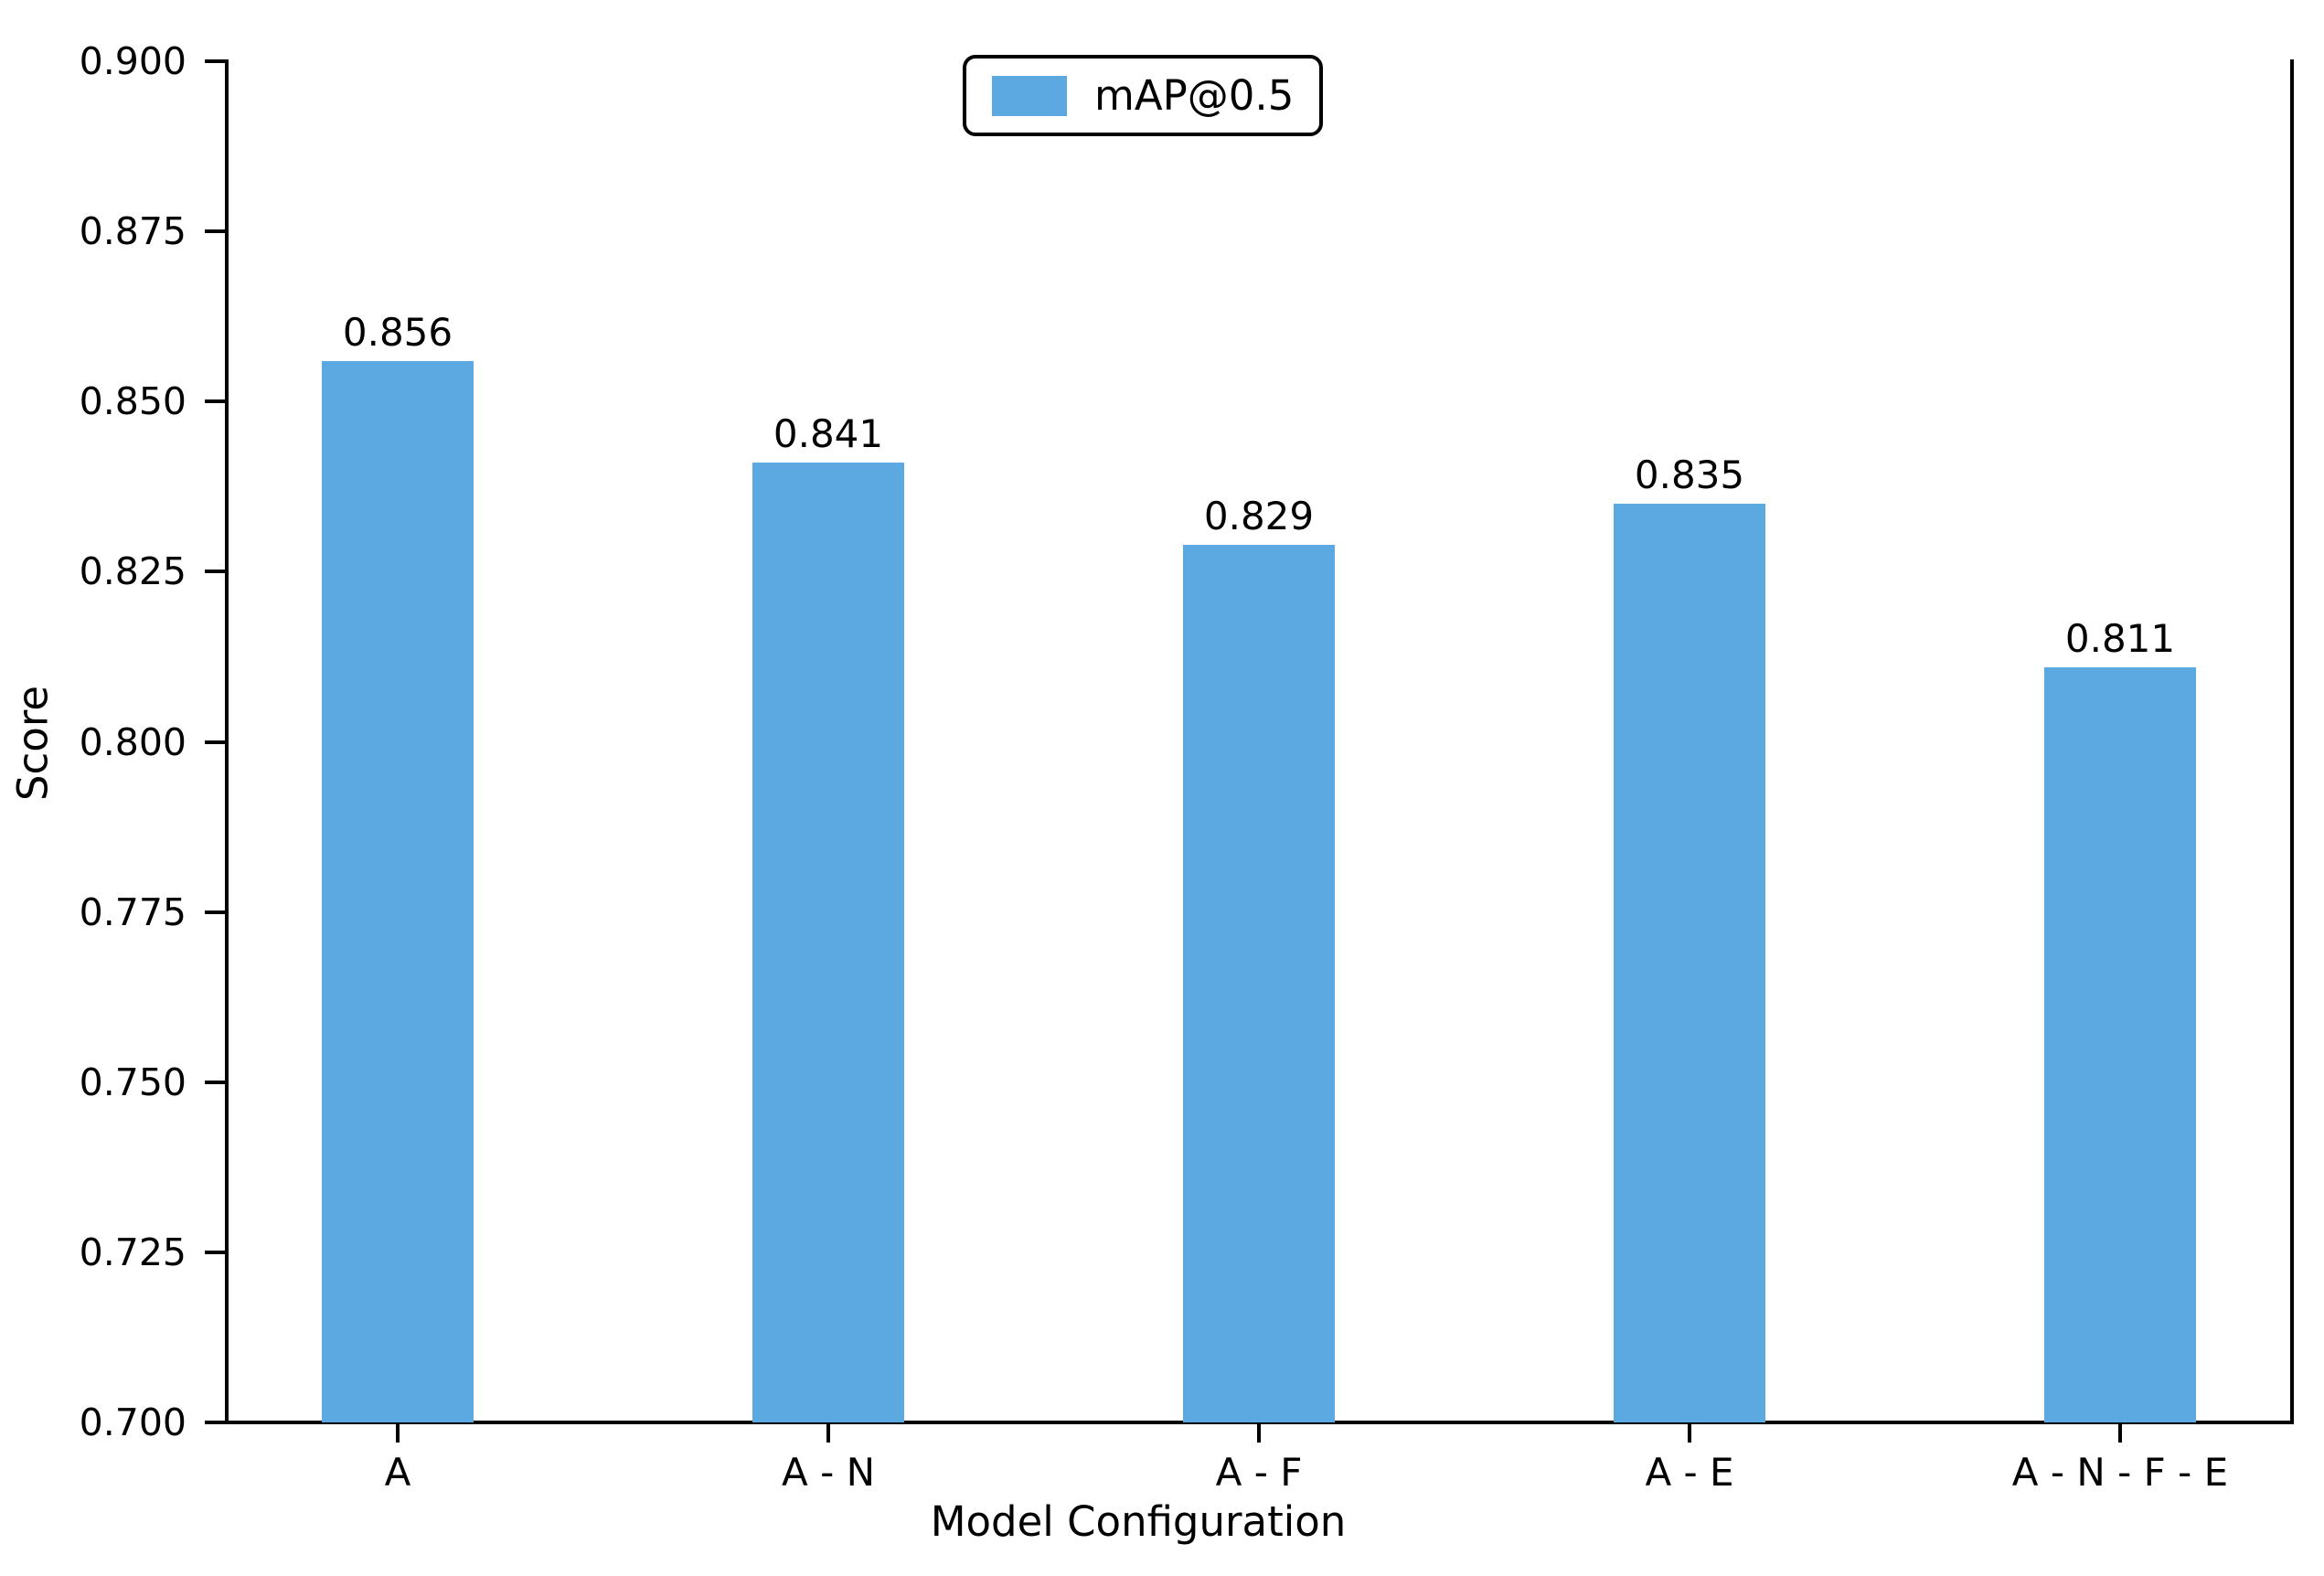 The image size is (2324, 1576). What do you see at coordinates (133, 231) in the screenshot?
I see `y-tick-label: 0.875` at bounding box center [133, 231].